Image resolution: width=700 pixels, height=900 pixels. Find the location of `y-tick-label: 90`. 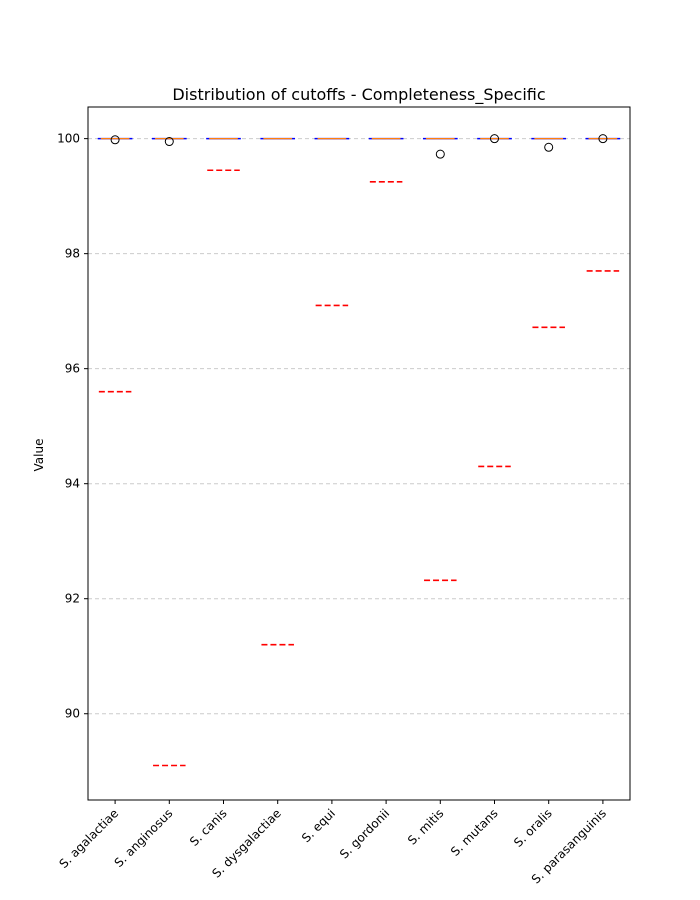

y-tick-label: 90 is located at coordinates (72, 714).